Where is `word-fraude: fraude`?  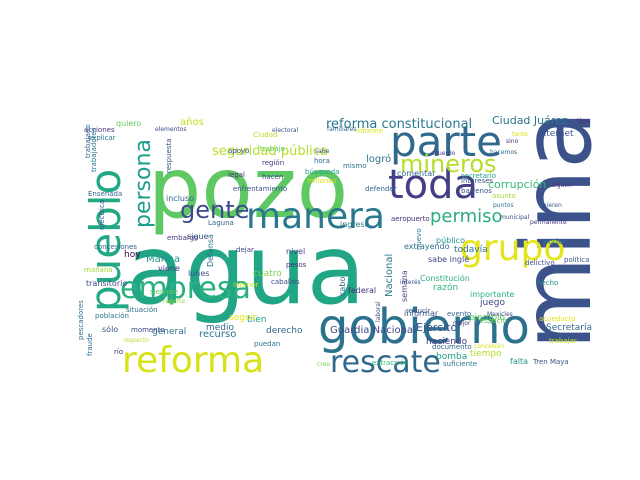 word-fraude: fraude is located at coordinates (90, 344).